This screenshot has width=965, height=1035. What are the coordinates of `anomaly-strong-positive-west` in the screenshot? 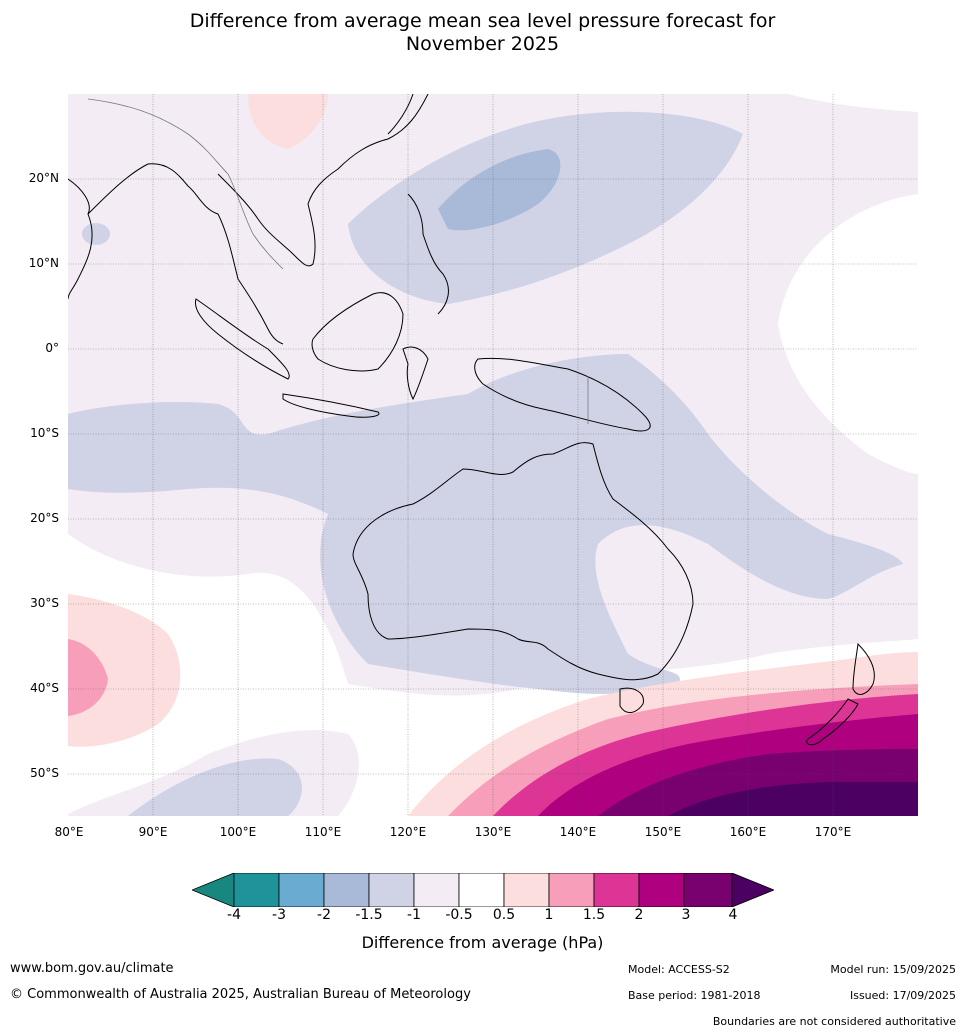 It's located at (88, 677).